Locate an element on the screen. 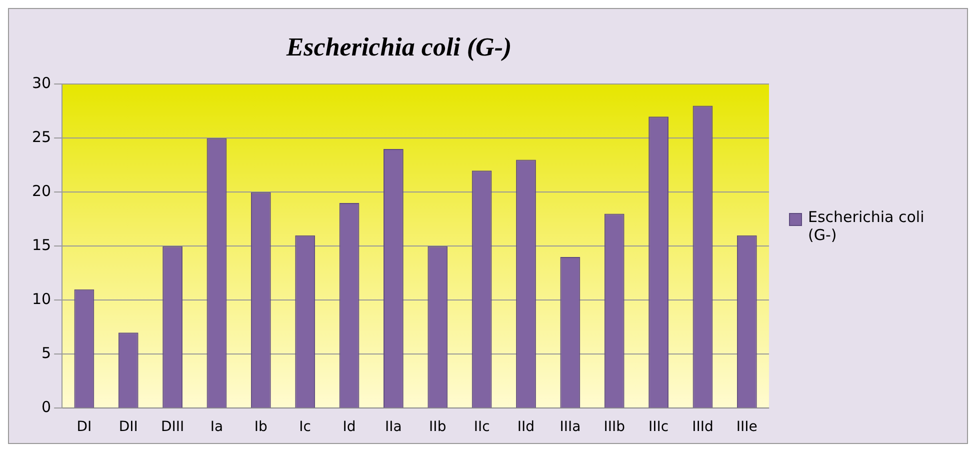 The width and height of the screenshot is (976, 452). x-tick-label: DII is located at coordinates (128, 427).